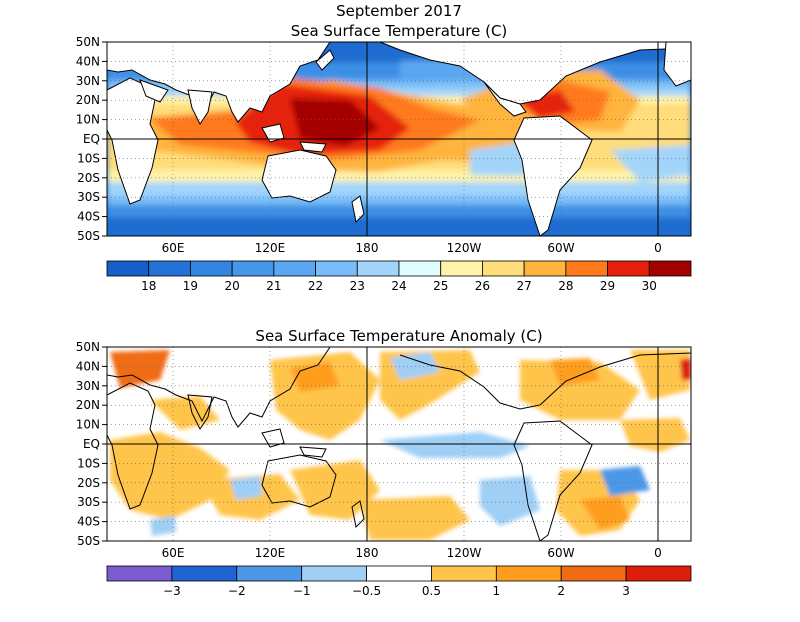 This screenshot has width=800, height=622. Describe the element at coordinates (366, 591) in the screenshot. I see `anomaly-colorbar-label: −0.5` at that location.